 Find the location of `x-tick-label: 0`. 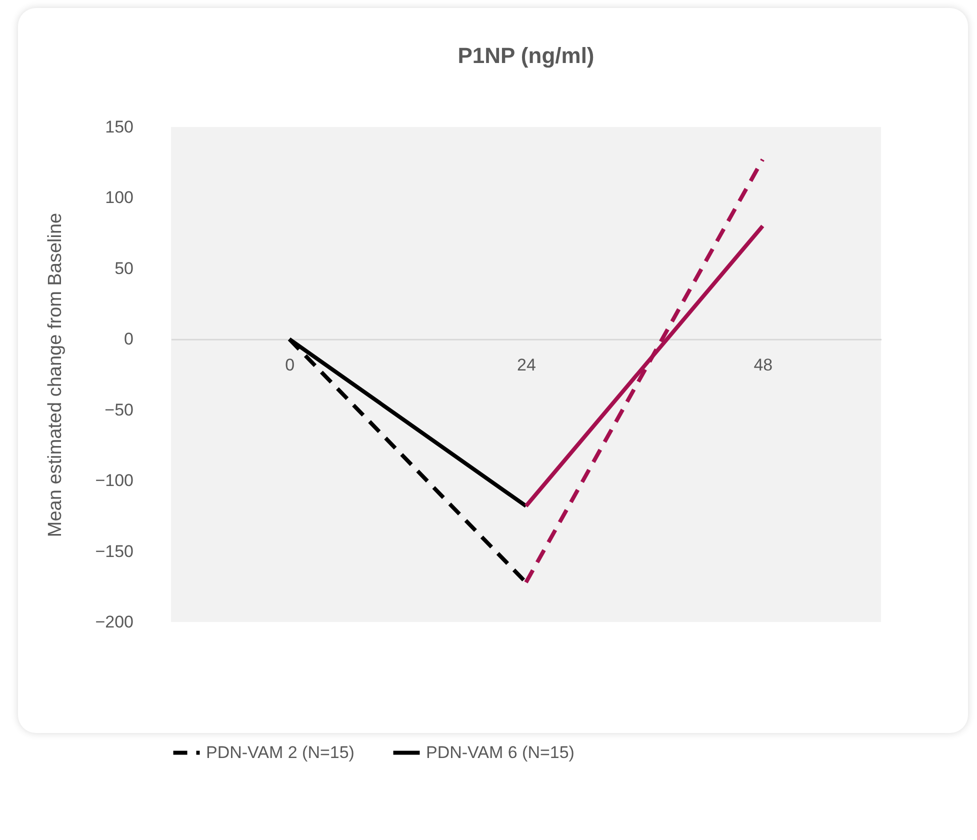

x-tick-label: 0 is located at coordinates (290, 365).